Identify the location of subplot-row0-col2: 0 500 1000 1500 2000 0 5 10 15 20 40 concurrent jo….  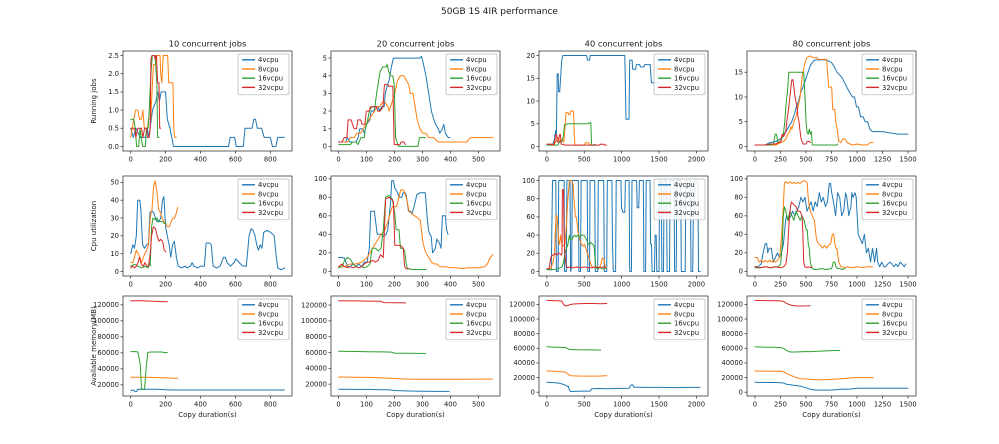
(617, 101).